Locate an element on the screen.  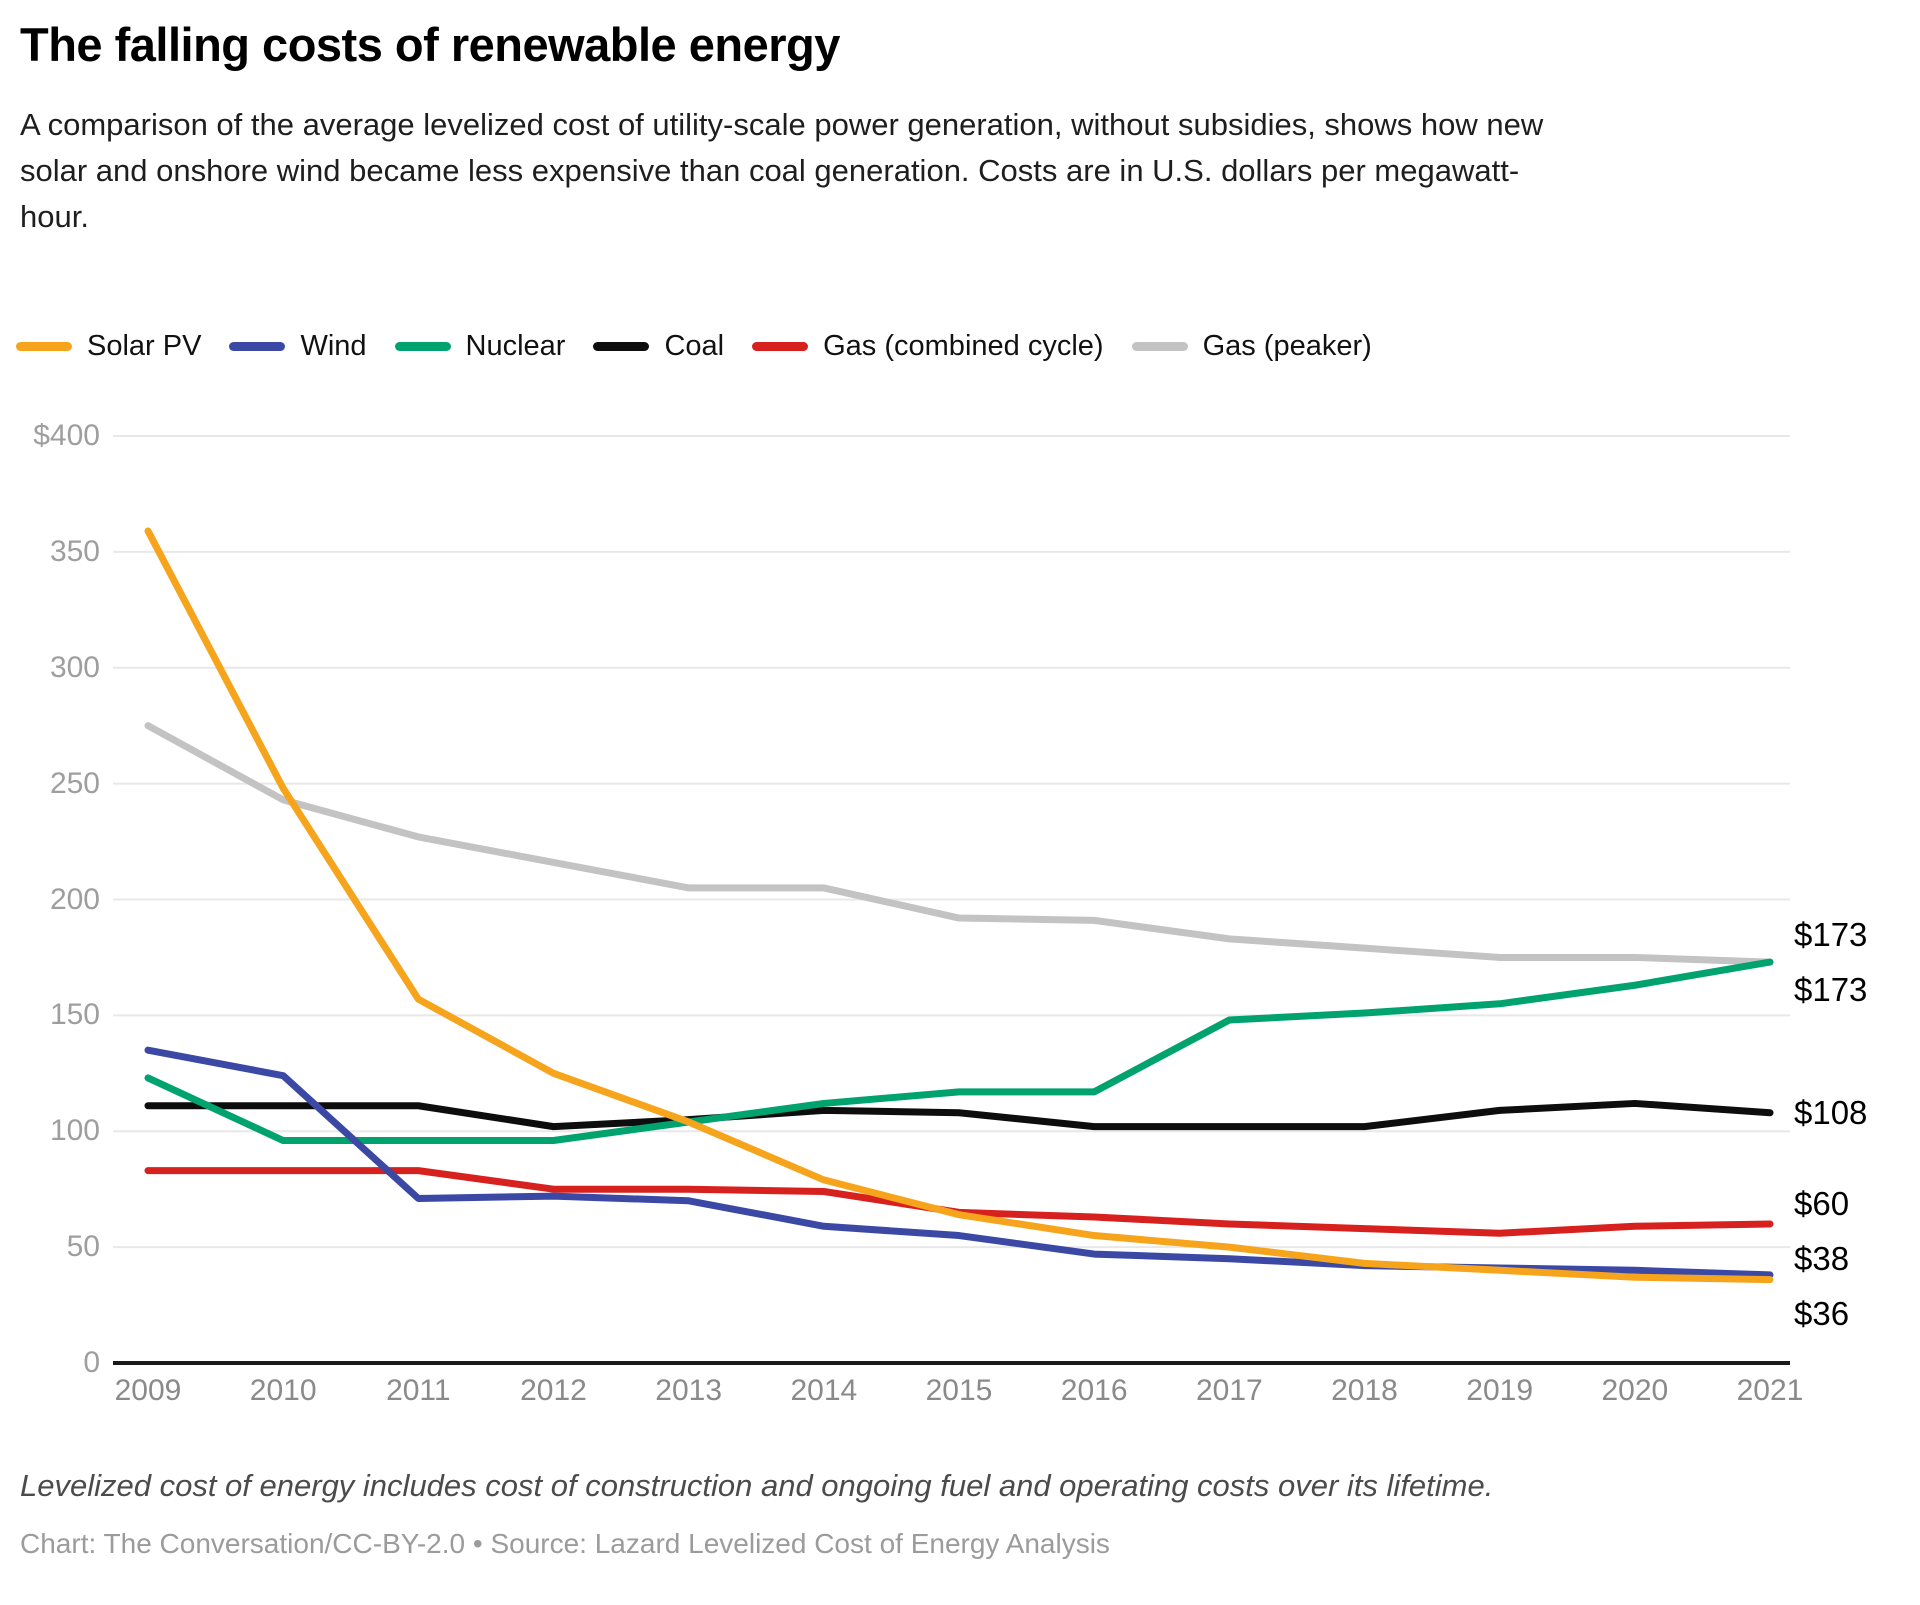
y-tick-400: $400 is located at coordinates (66, 435).